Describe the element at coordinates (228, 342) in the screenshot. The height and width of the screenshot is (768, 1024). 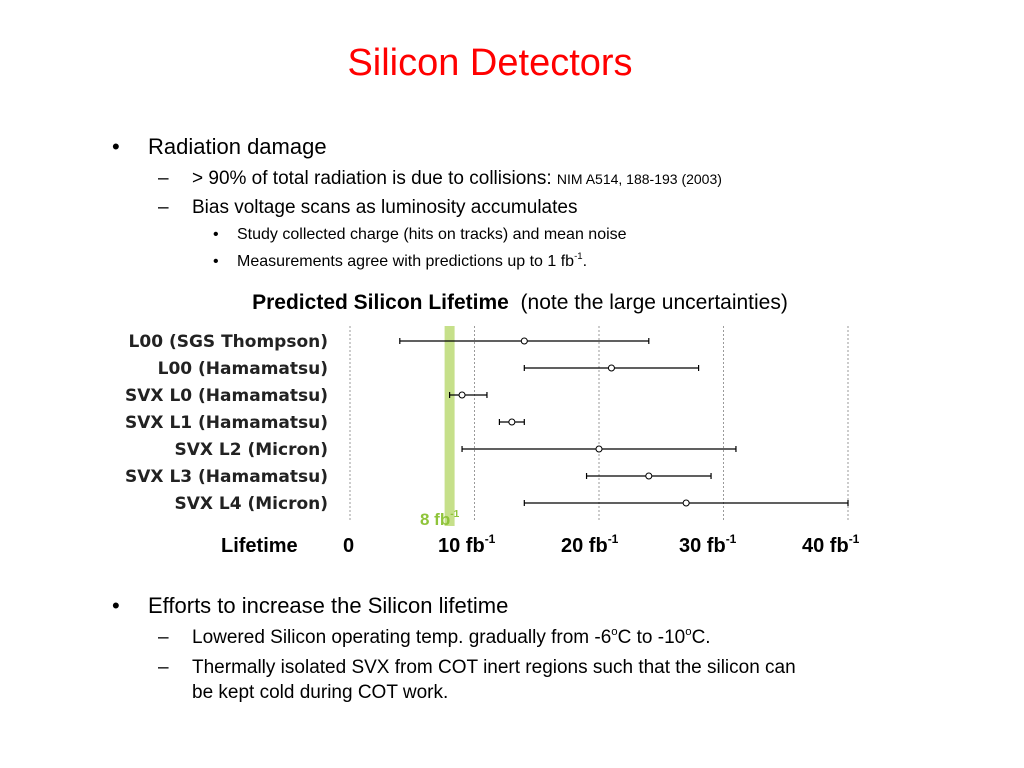
I see `row-label: L00 (SGS Thompson)` at that location.